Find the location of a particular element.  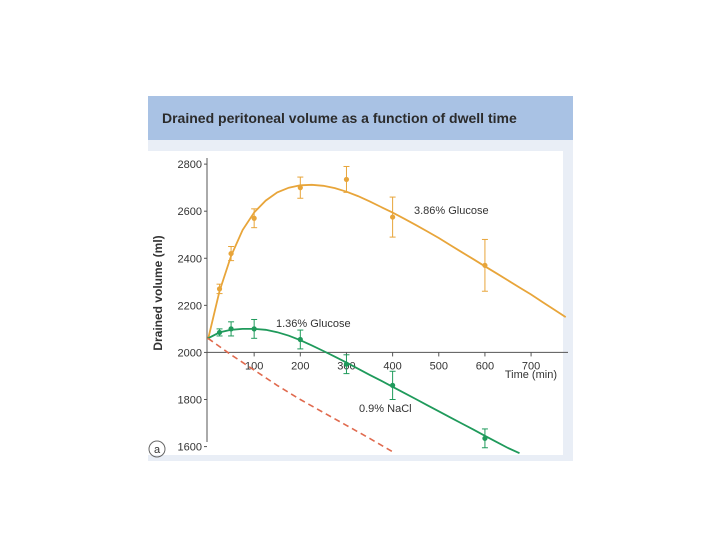

x-tick-label: 500 is located at coordinates (439, 366).